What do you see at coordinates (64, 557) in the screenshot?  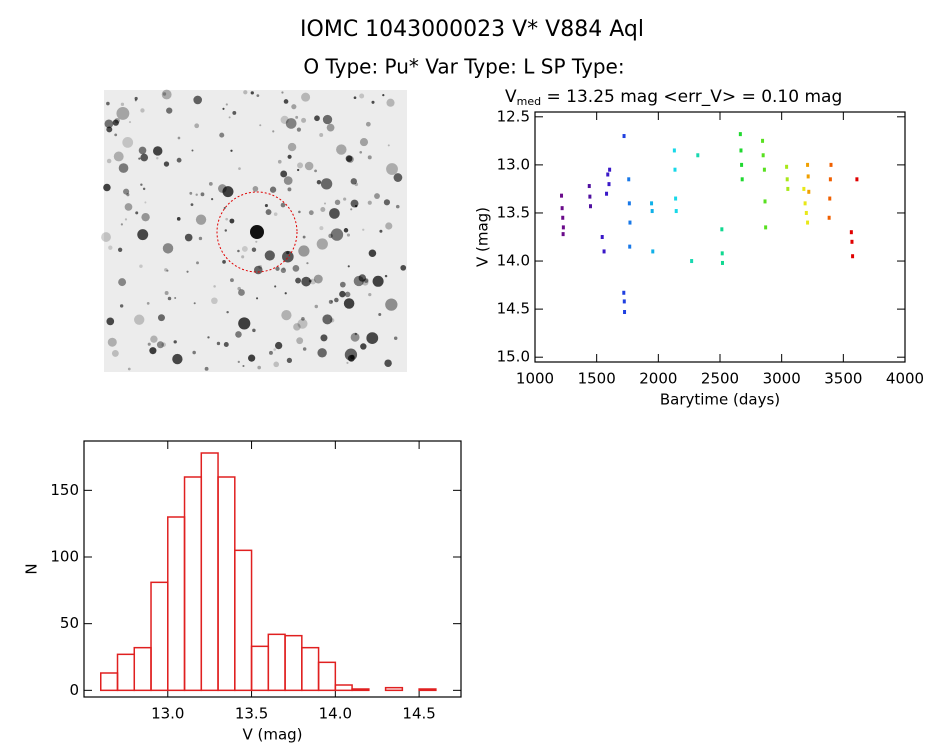 I see `y-tick-label: 100` at bounding box center [64, 557].